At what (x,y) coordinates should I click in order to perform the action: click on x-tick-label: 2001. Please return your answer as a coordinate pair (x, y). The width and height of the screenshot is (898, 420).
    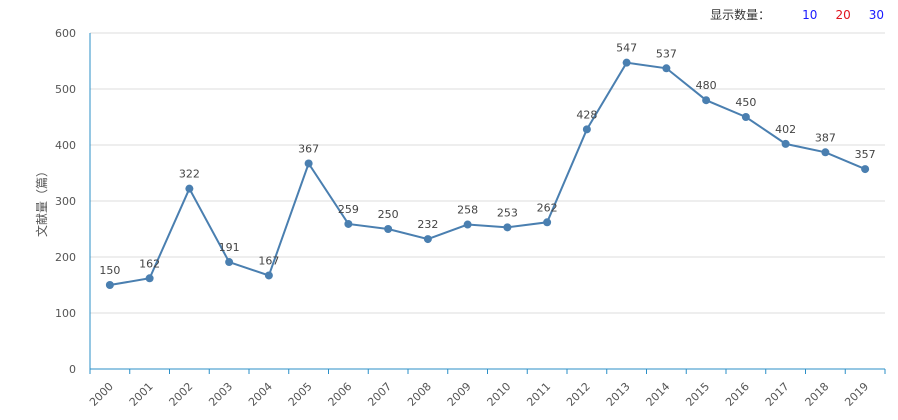
    Looking at the image, I should click on (141, 394).